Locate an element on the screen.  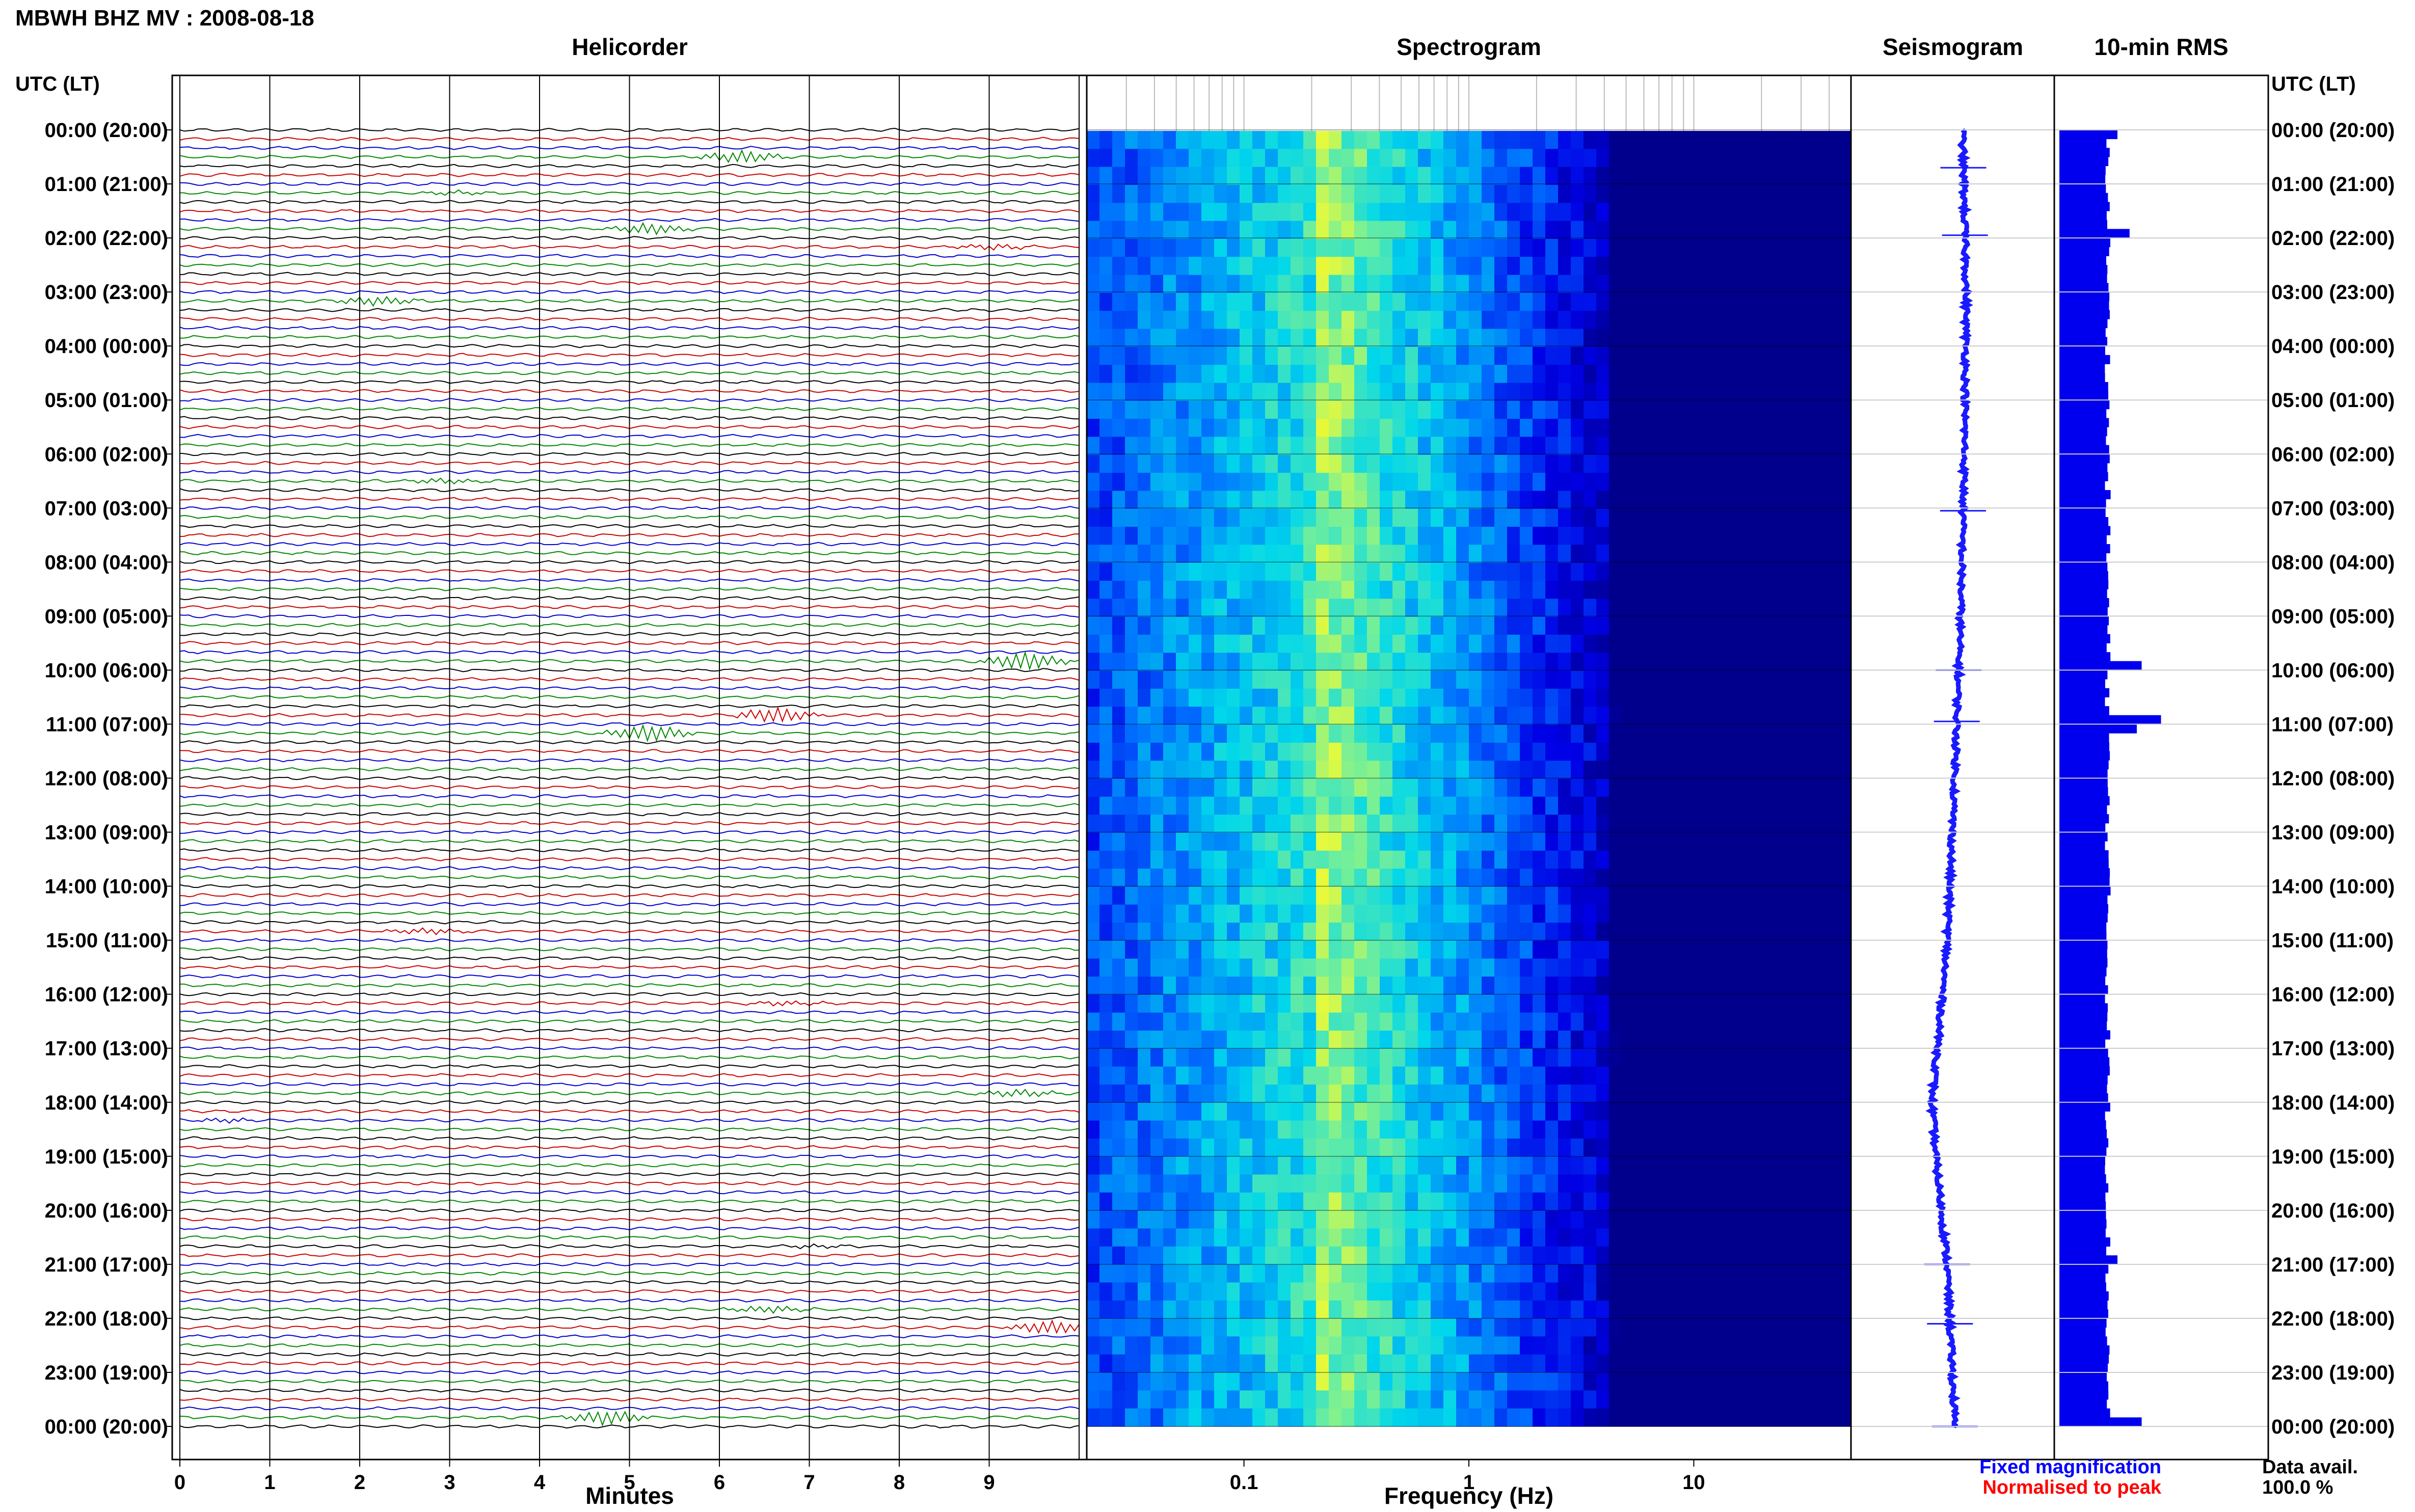
time-label-left: 13:00 (09:00) is located at coordinates (107, 833).